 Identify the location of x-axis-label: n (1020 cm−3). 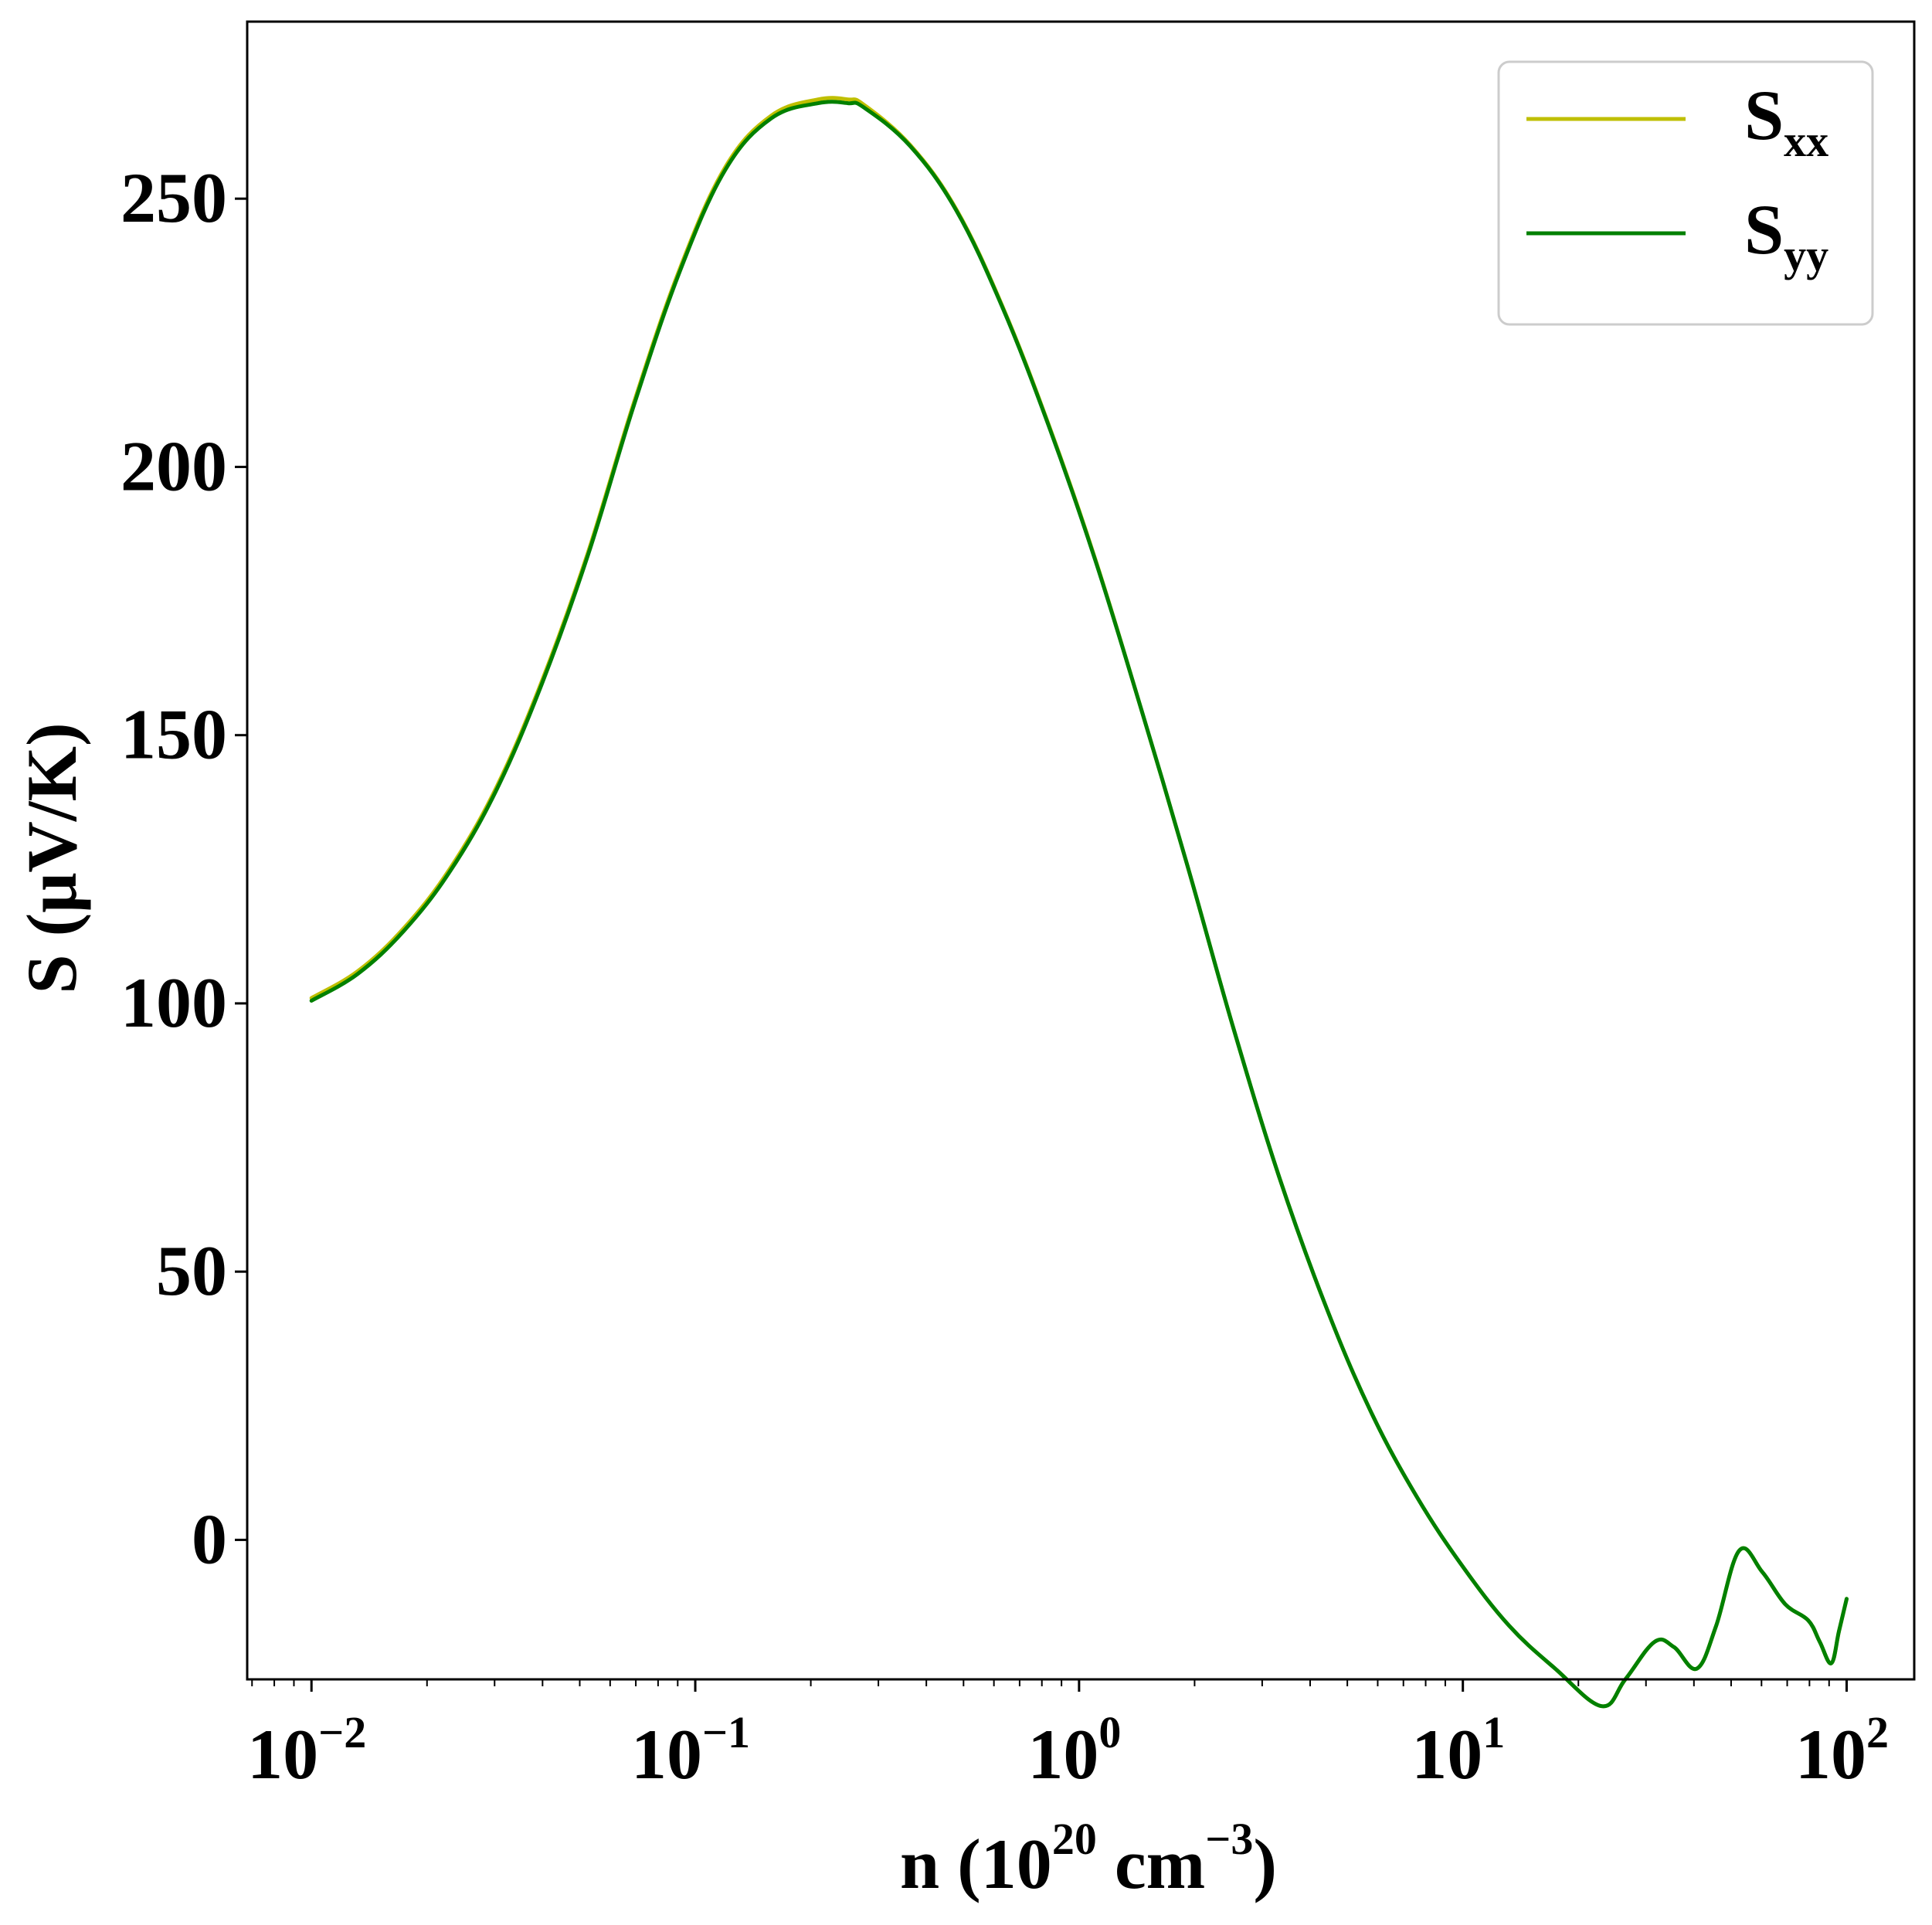
(1088, 1858).